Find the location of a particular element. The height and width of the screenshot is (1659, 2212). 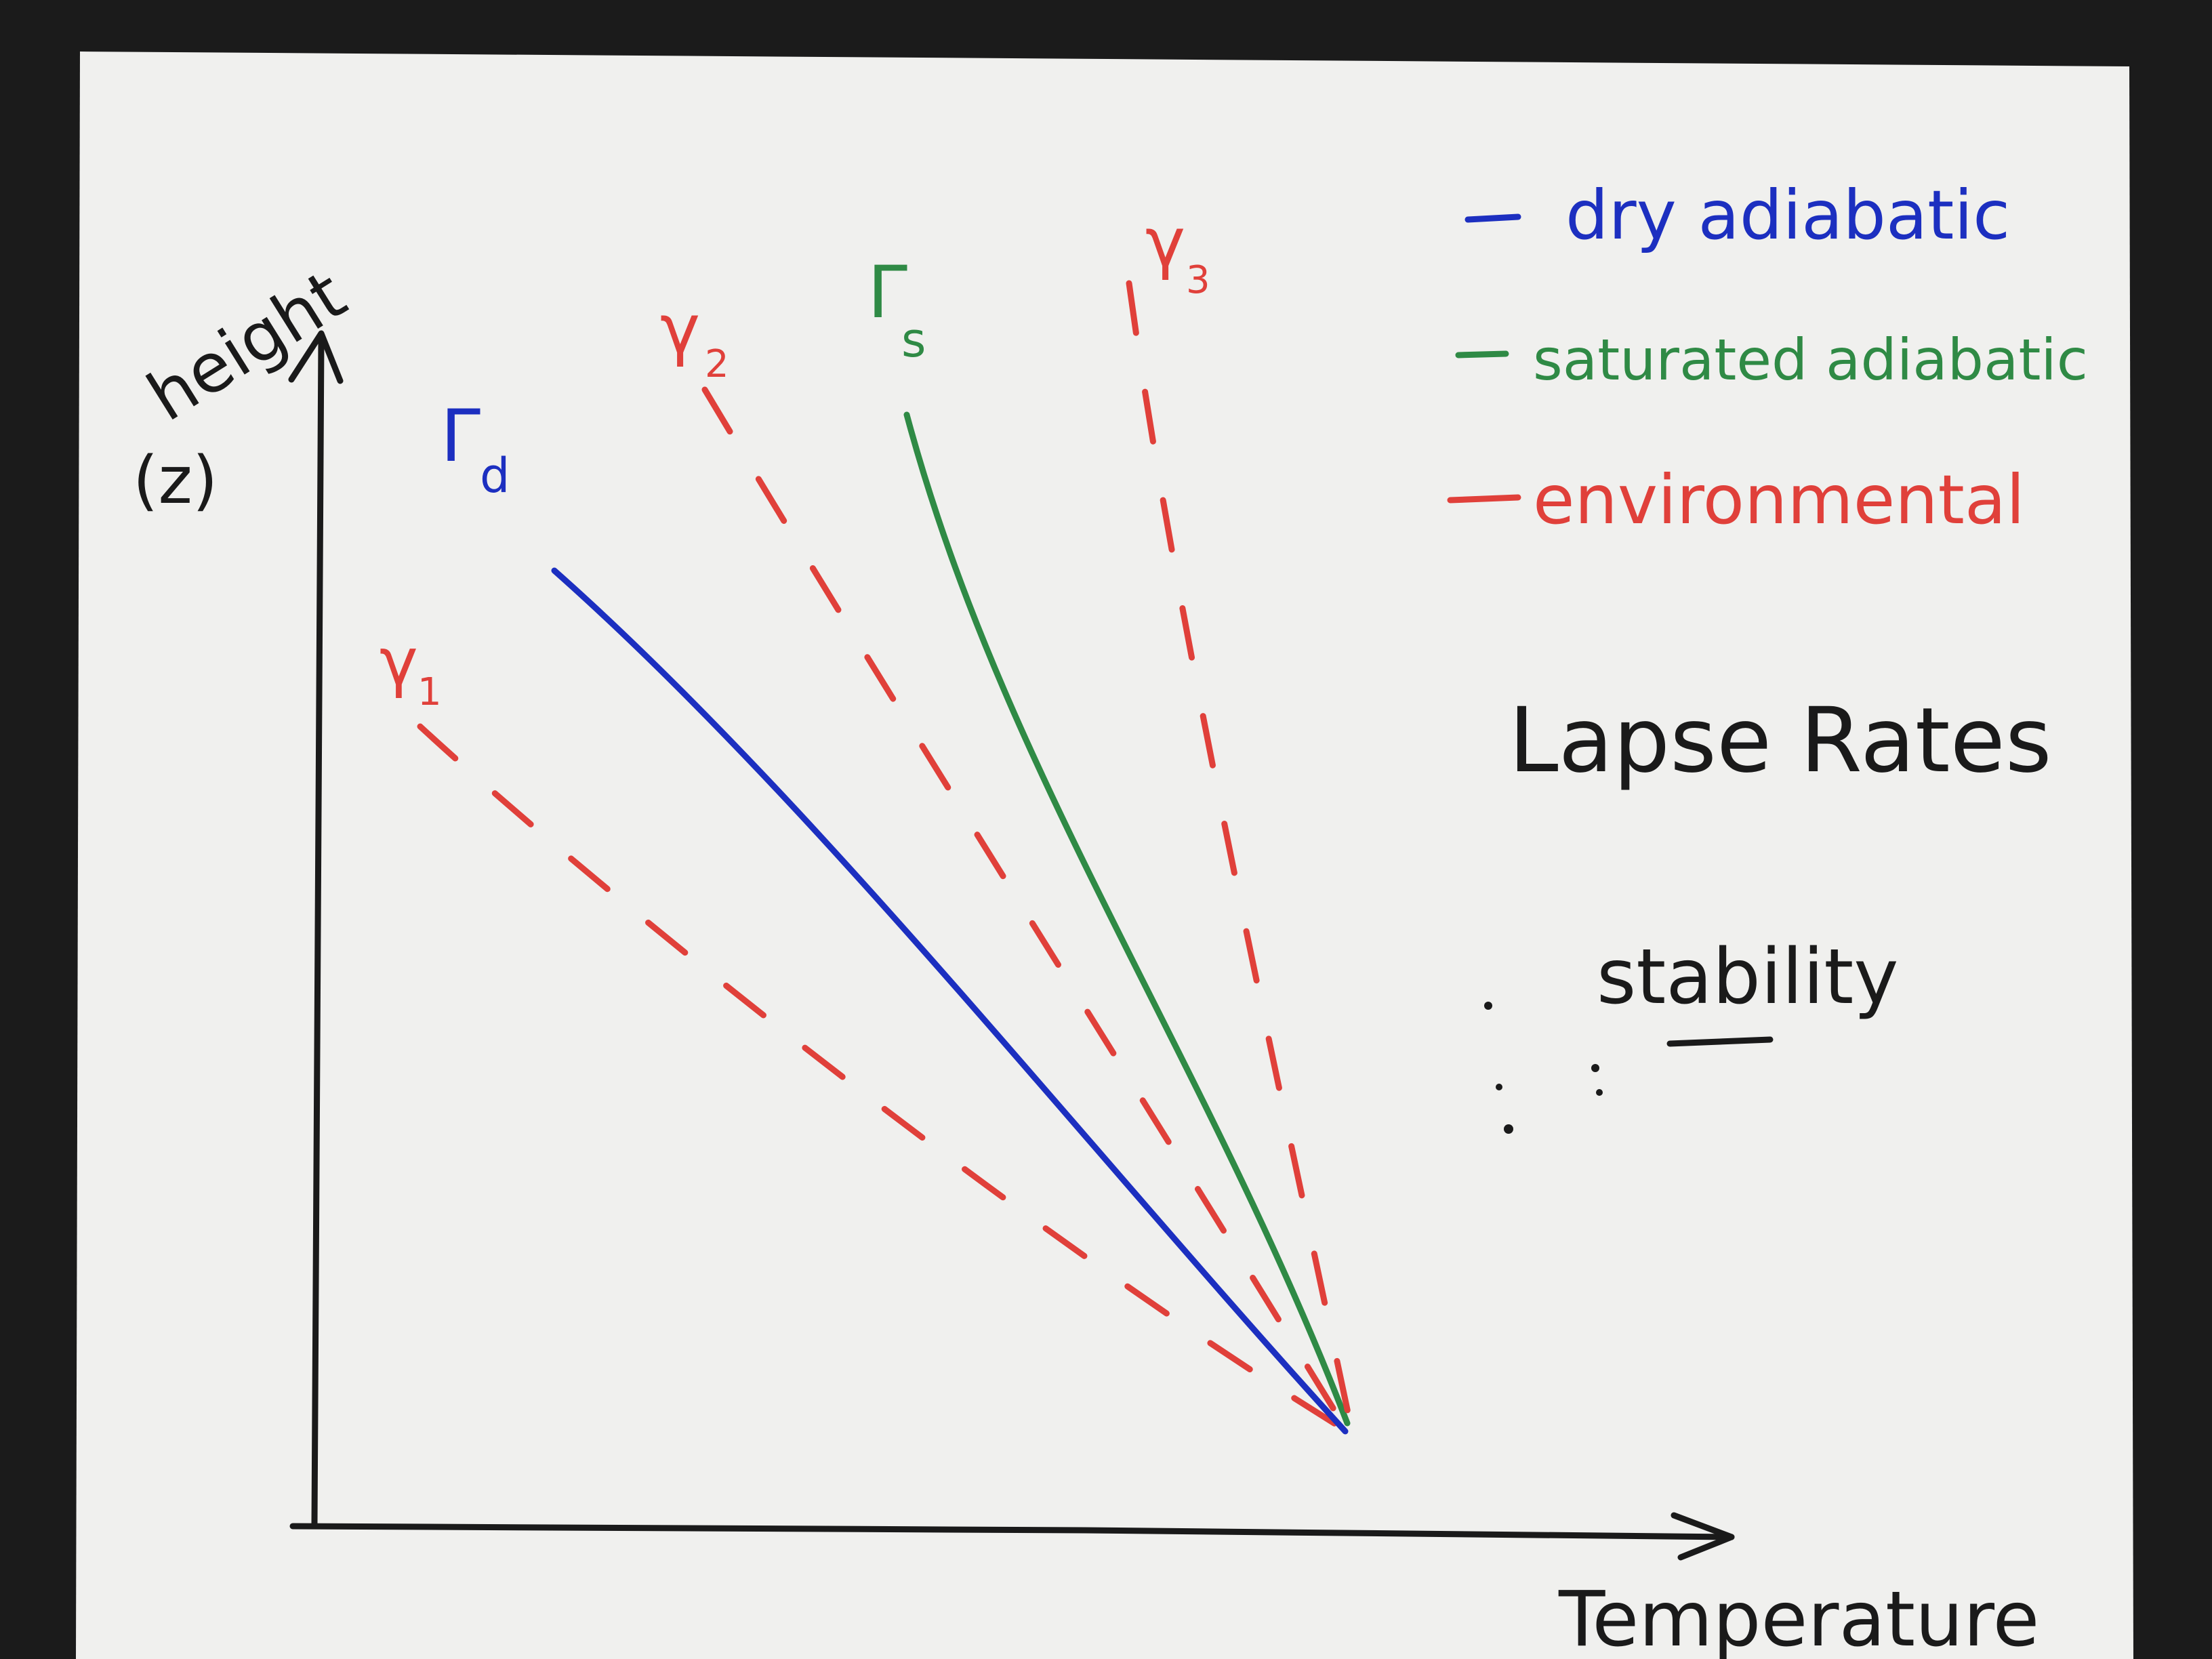

subtitle: stability is located at coordinates (1748, 977).